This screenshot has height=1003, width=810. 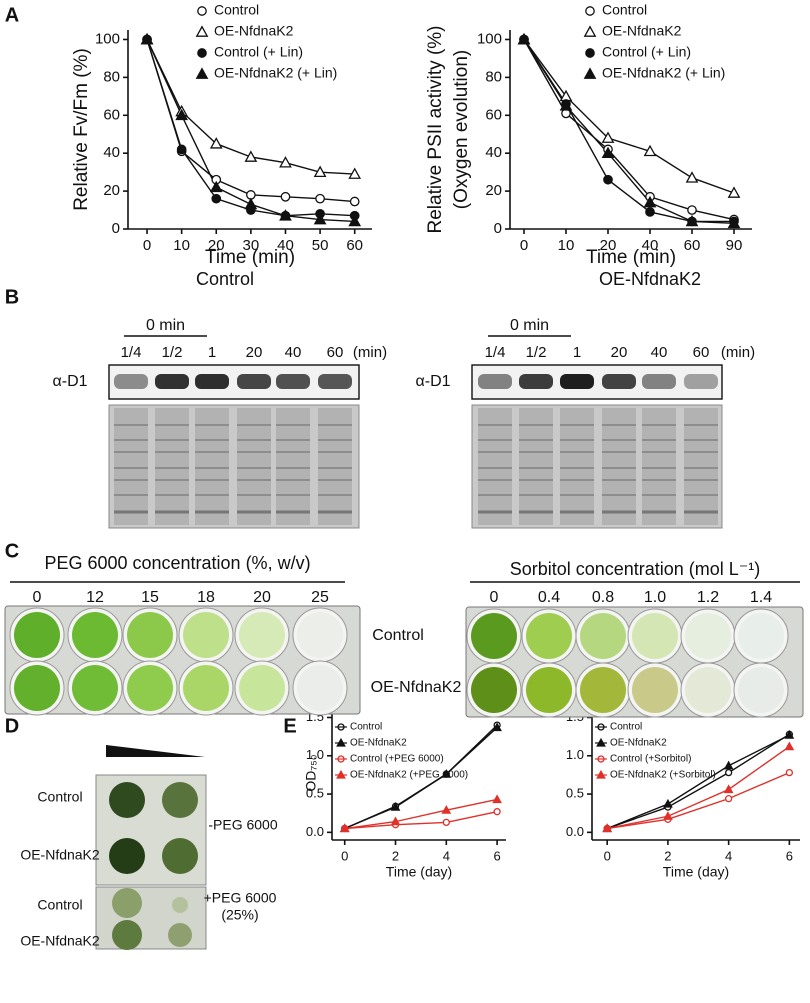 What do you see at coordinates (608, 245) in the screenshot?
I see `x-tick-label: 20` at bounding box center [608, 245].